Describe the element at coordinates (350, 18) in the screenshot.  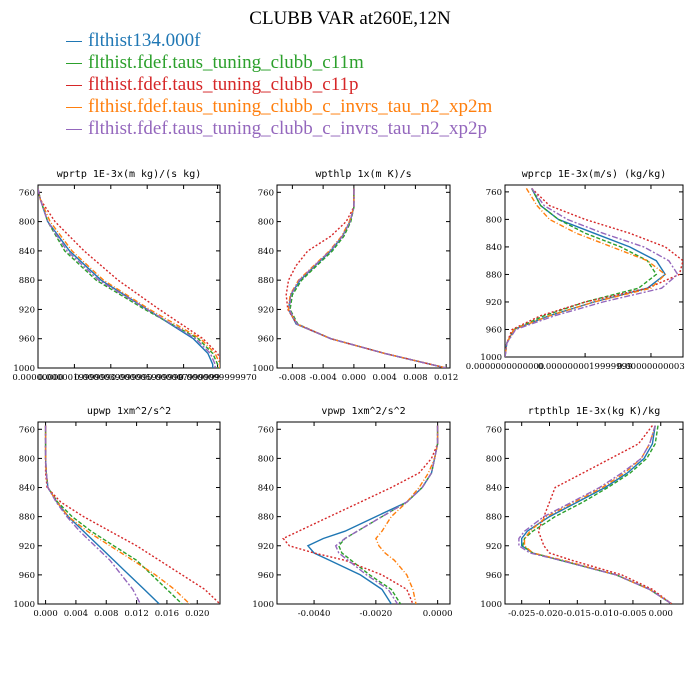
I see `page-title: CLUBB VAR at260E,12N` at that location.